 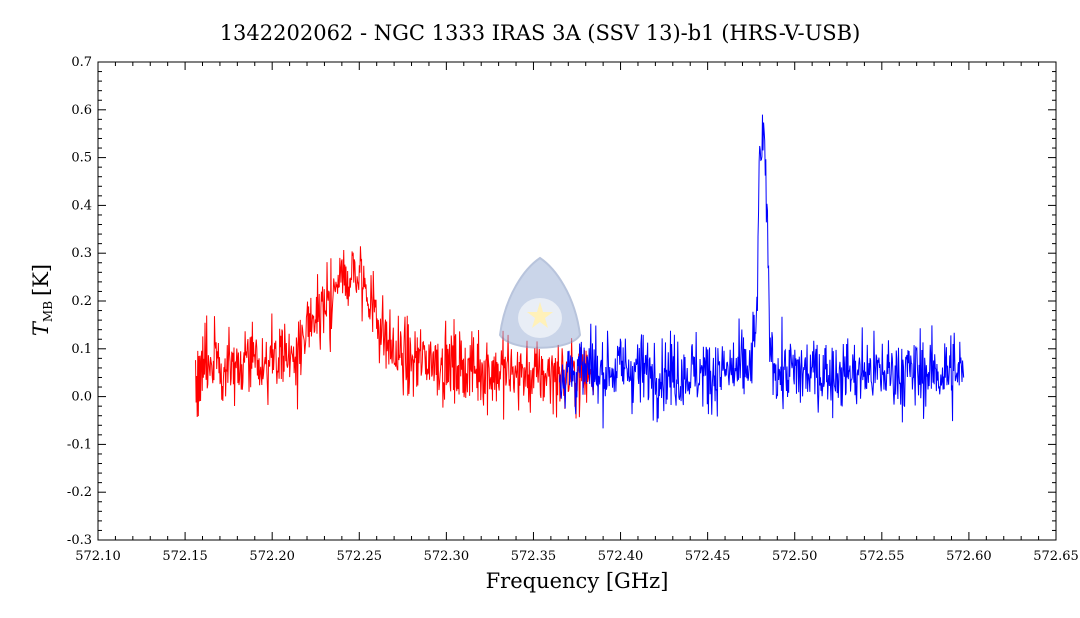 What do you see at coordinates (882, 556) in the screenshot?
I see `x-tick-label: 572.55` at bounding box center [882, 556].